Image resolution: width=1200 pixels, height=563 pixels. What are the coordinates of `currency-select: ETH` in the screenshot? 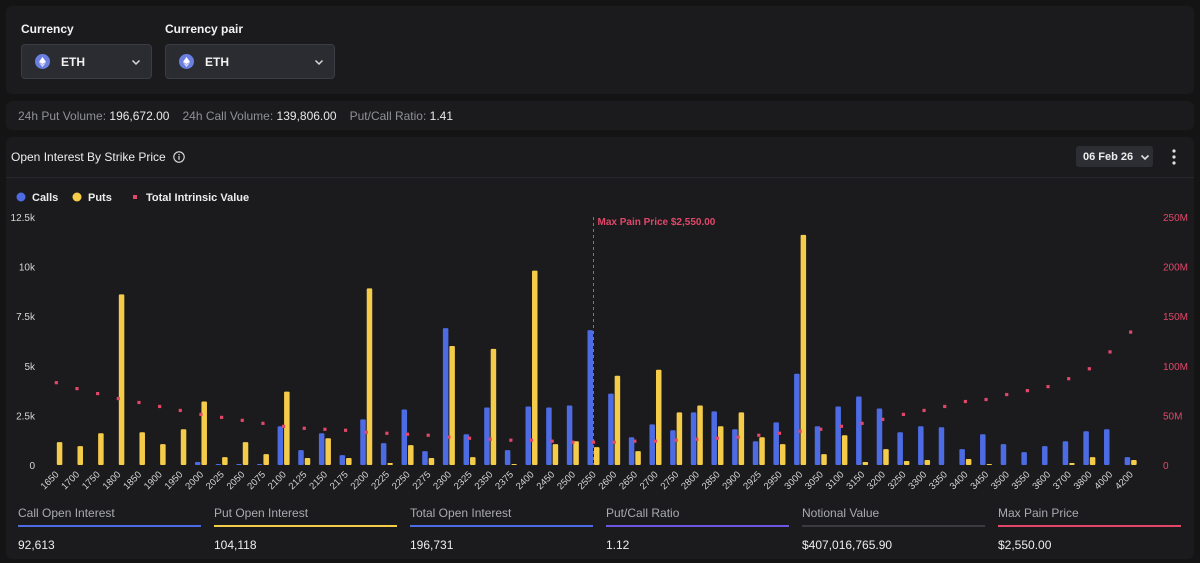 It's located at (86, 61).